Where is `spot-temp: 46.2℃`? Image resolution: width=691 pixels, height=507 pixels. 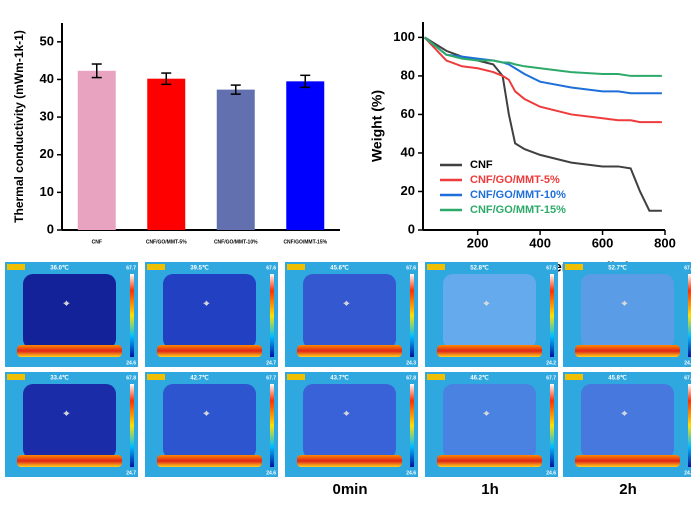
spot-temp: 46.2℃ is located at coordinates (479, 378).